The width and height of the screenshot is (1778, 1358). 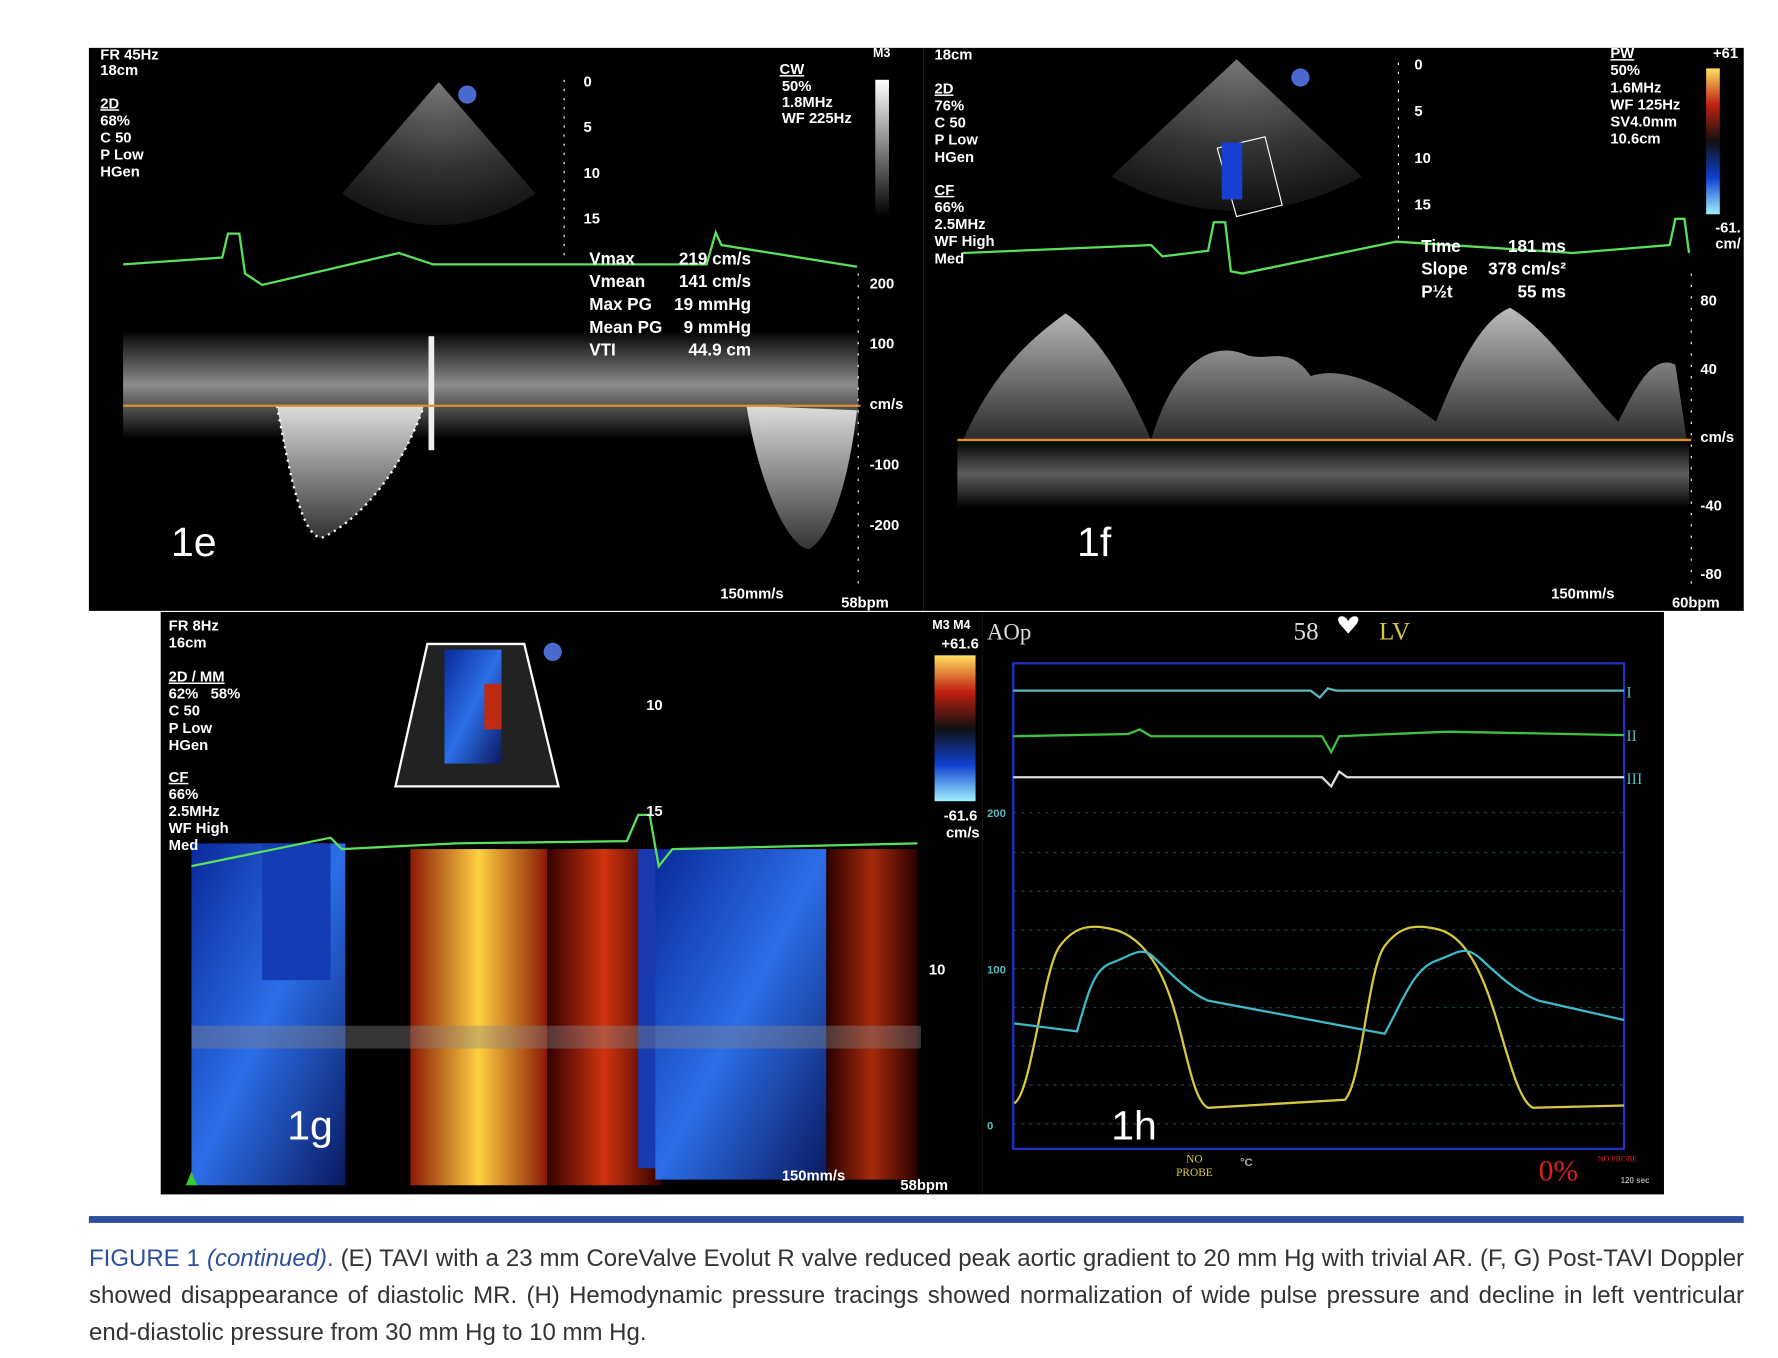 I want to click on tissue-band, so click(x=556, y=1037).